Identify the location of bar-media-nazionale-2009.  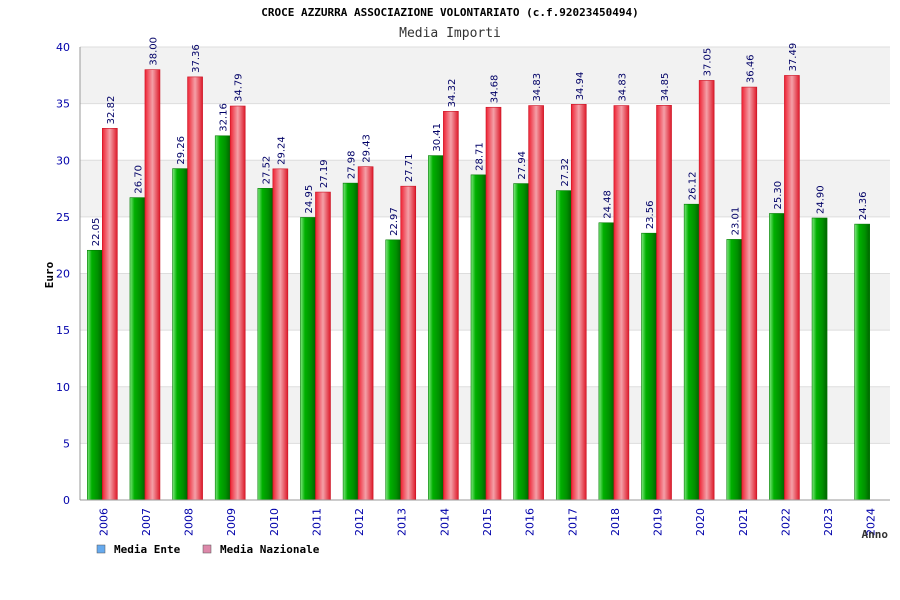
(237, 303).